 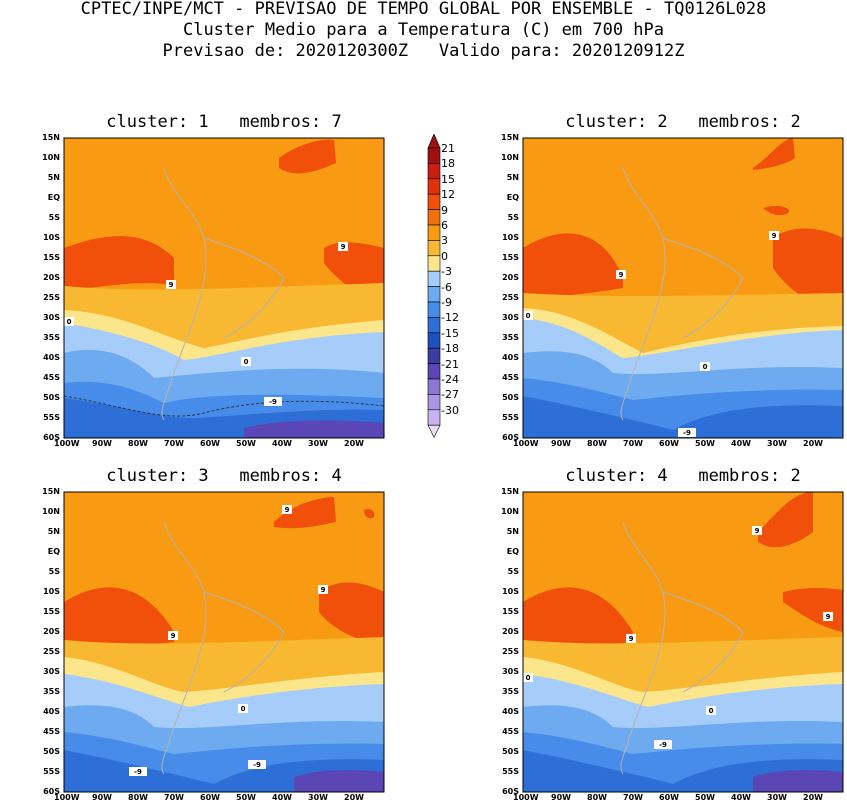 What do you see at coordinates (450, 379) in the screenshot?
I see `colorbar-label: -24` at bounding box center [450, 379].